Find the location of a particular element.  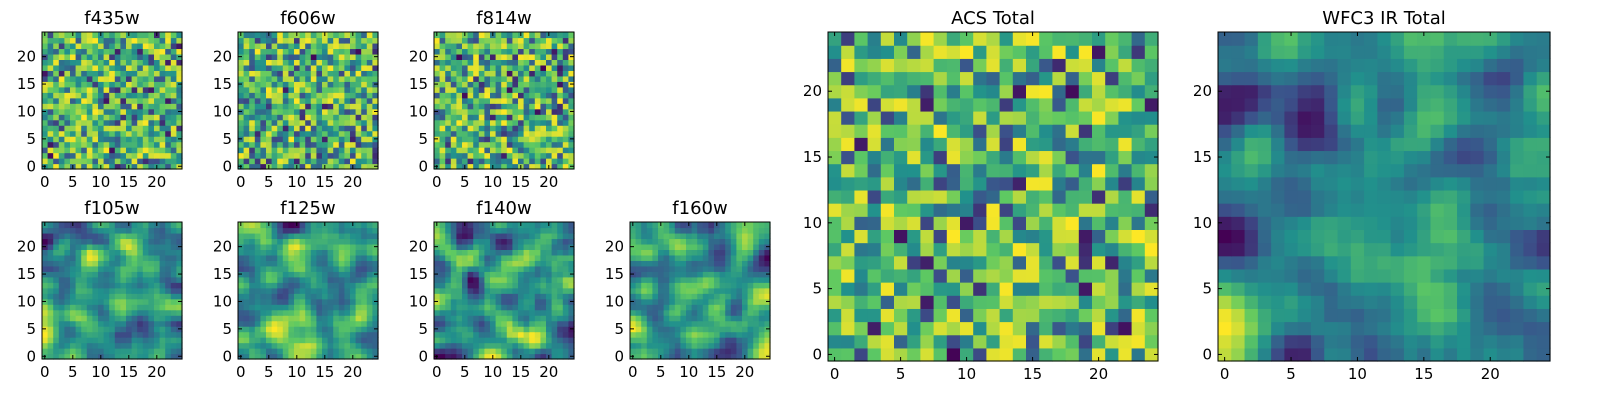

x-tick-label: 15 is located at coordinates (324, 372).